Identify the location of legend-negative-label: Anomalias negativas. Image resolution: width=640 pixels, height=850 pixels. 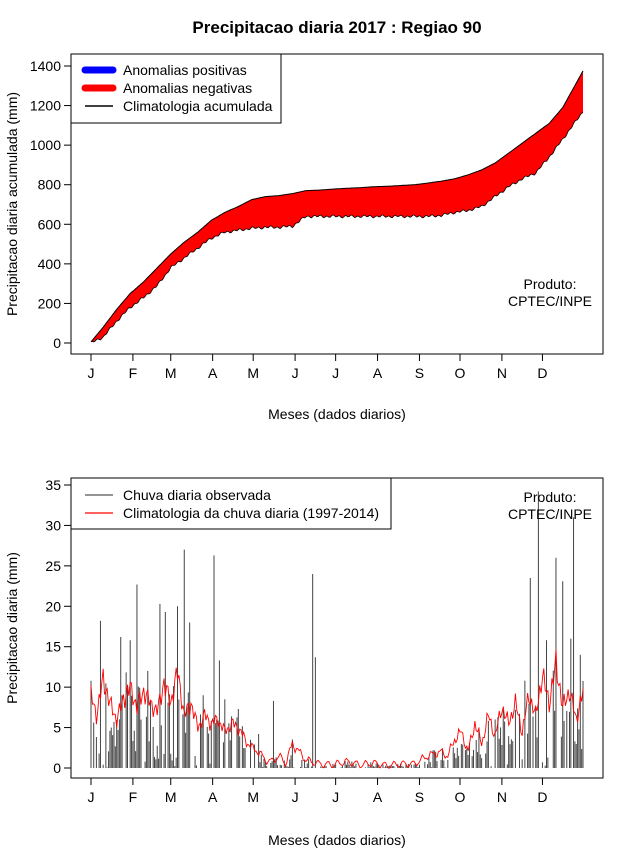
(187, 88).